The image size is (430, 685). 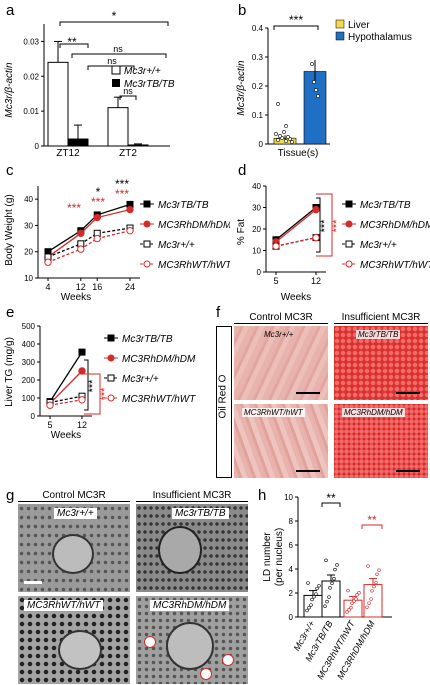 What do you see at coordinates (256, 208) in the screenshot?
I see `d-ytick-label: 30` at bounding box center [256, 208].